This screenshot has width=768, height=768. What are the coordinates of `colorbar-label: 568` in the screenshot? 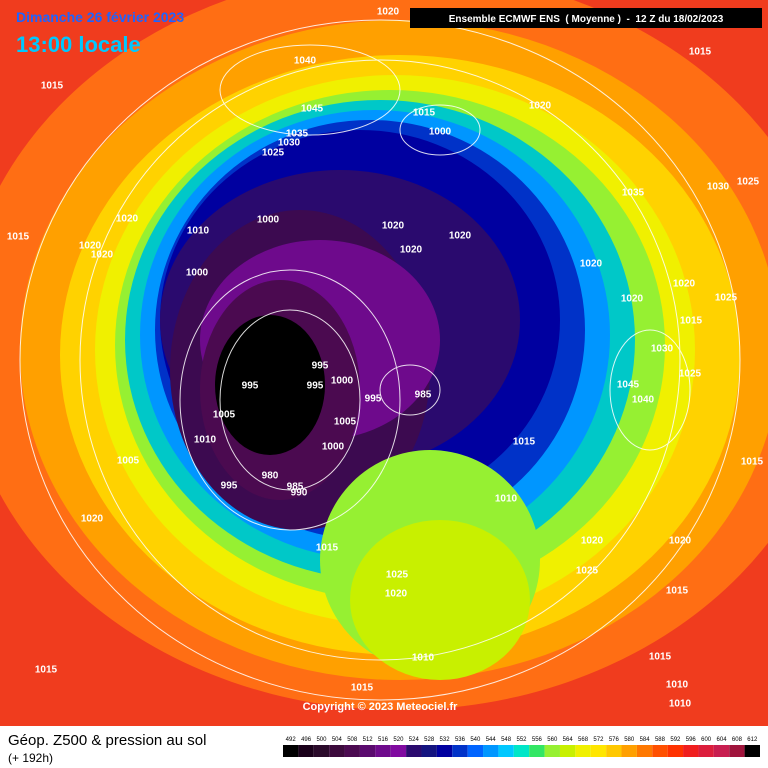 It's located at (583, 740).